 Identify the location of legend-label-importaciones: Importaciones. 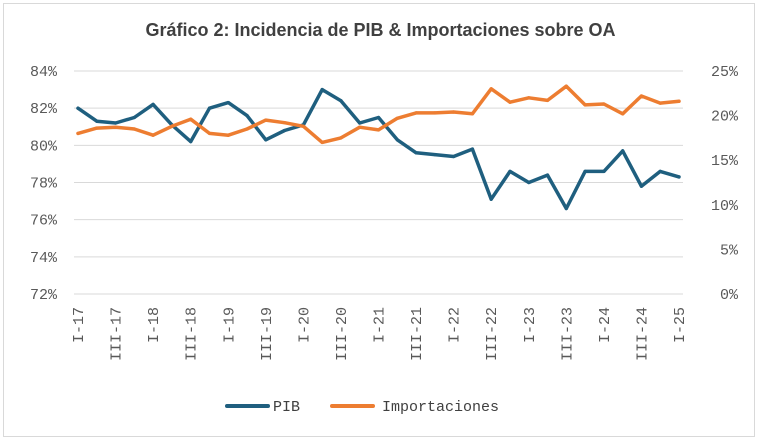
(440, 407).